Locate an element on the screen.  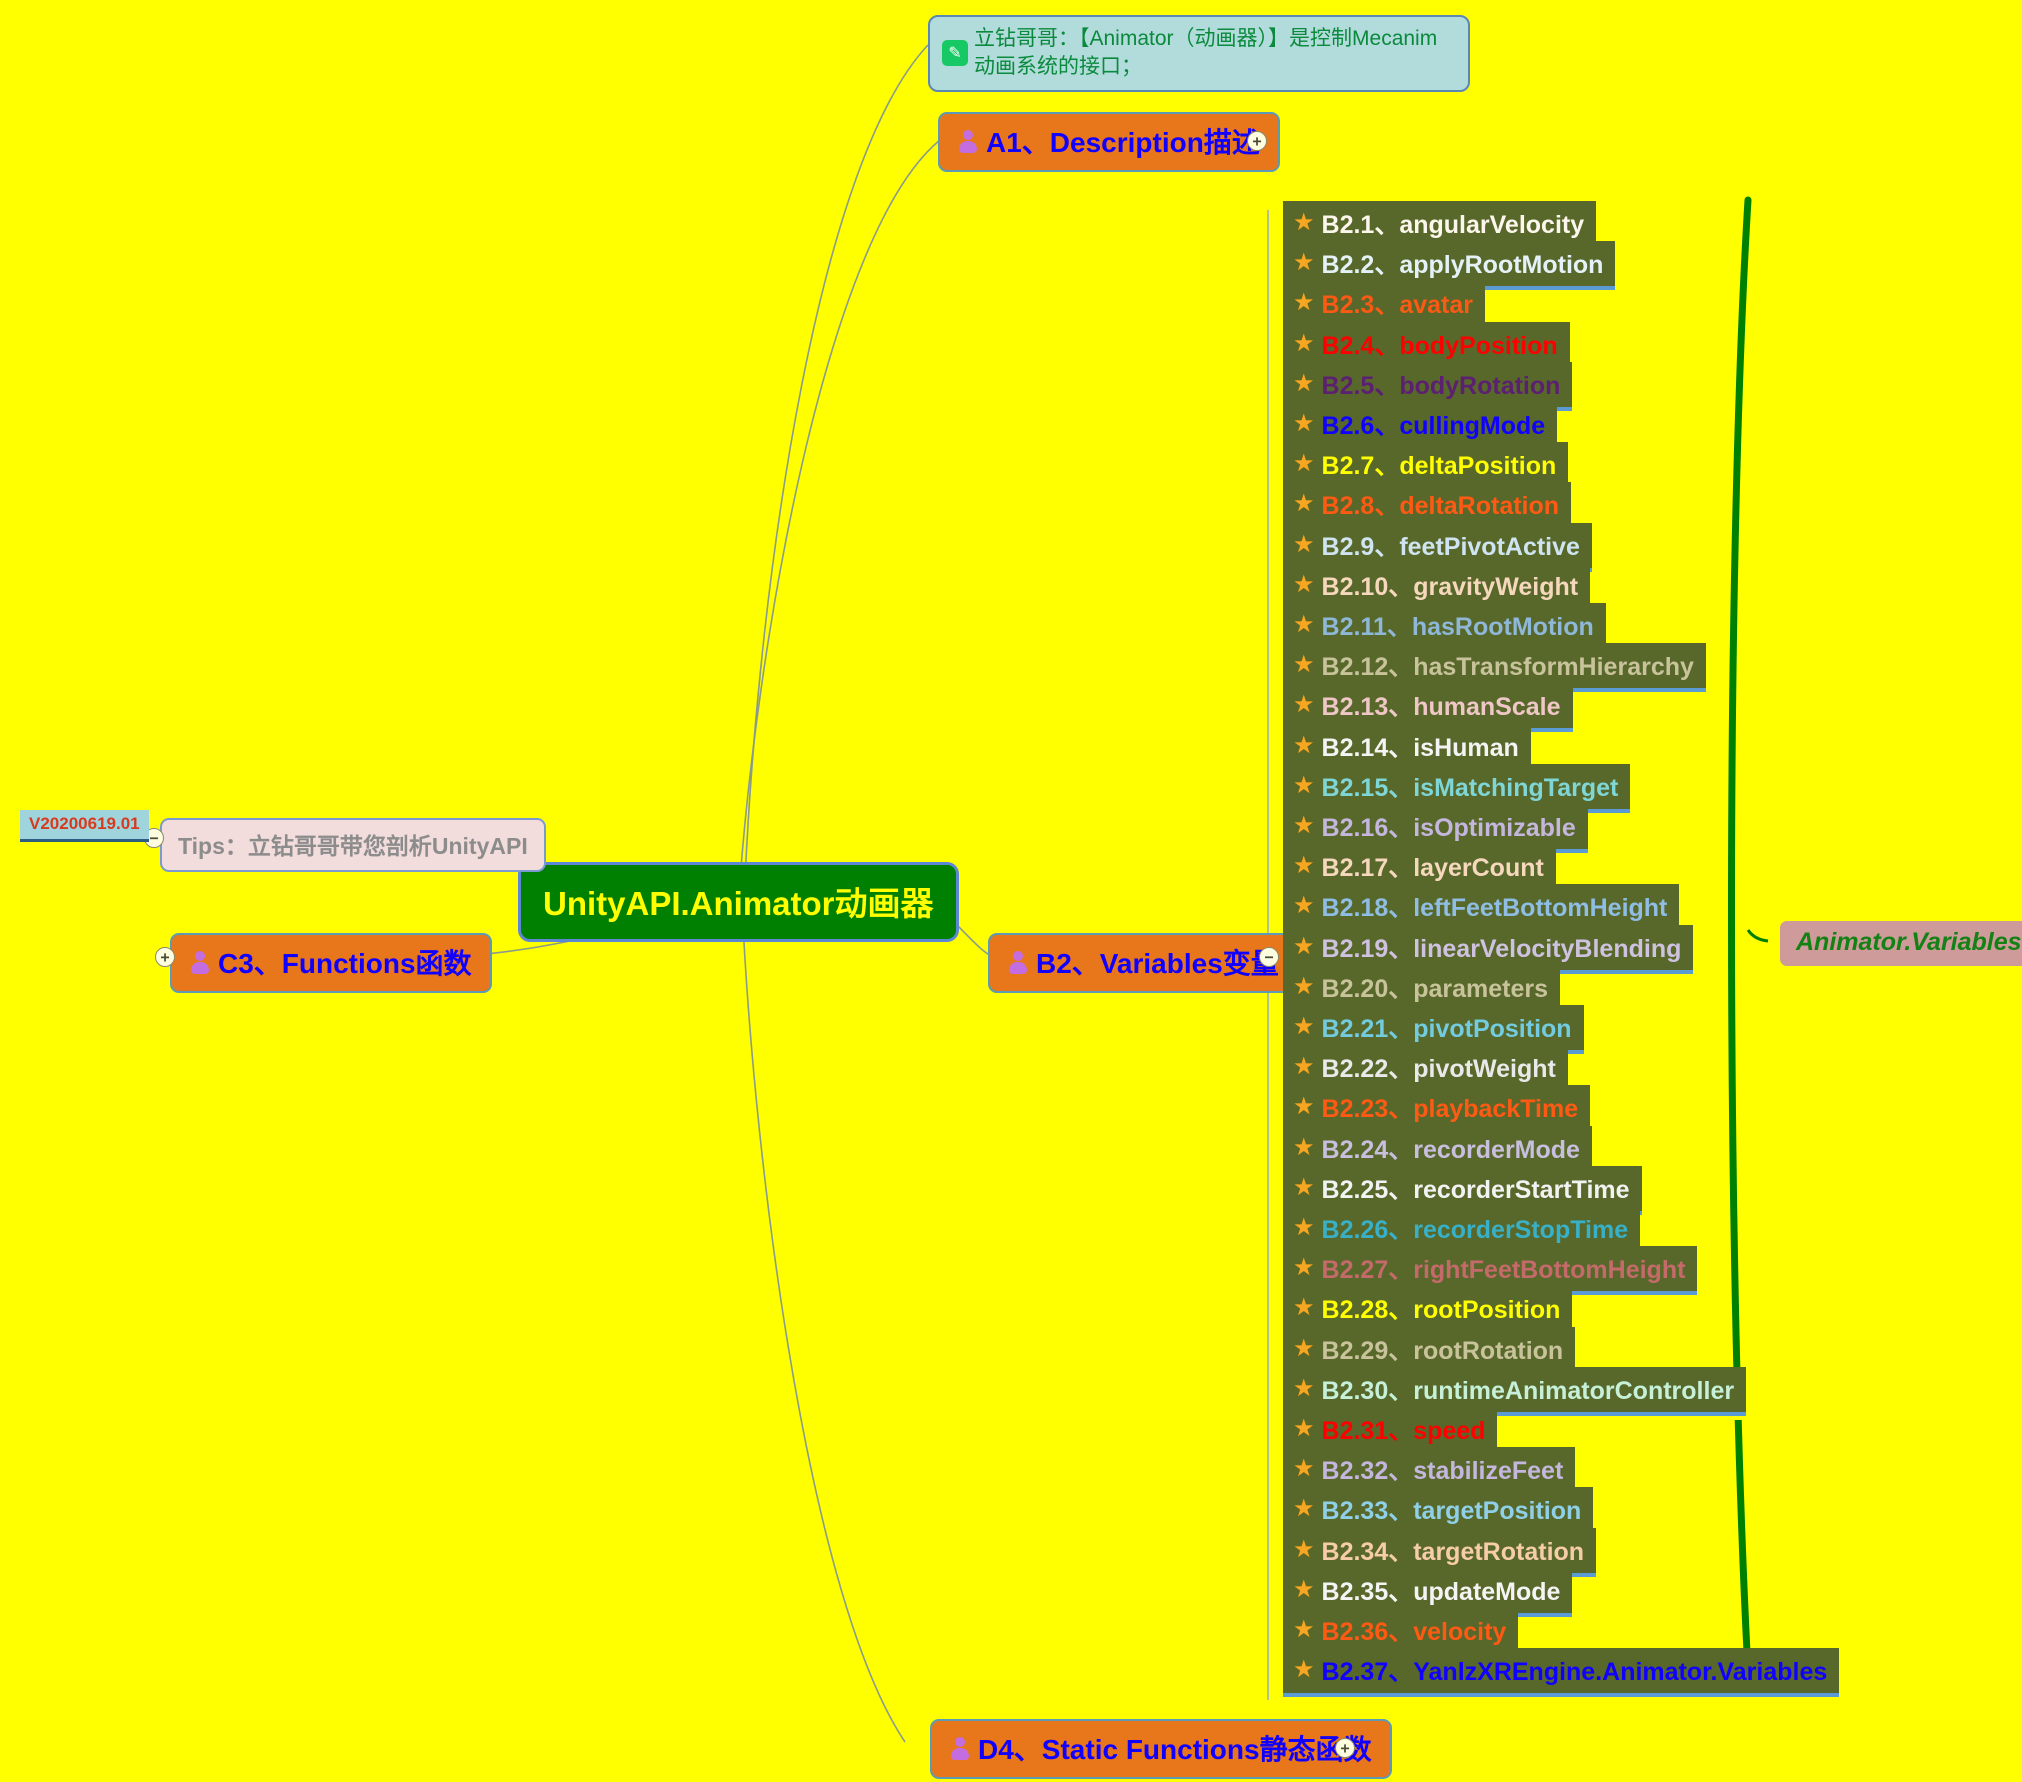
variable-item-label: B2.3、avatar is located at coordinates (1397, 305).